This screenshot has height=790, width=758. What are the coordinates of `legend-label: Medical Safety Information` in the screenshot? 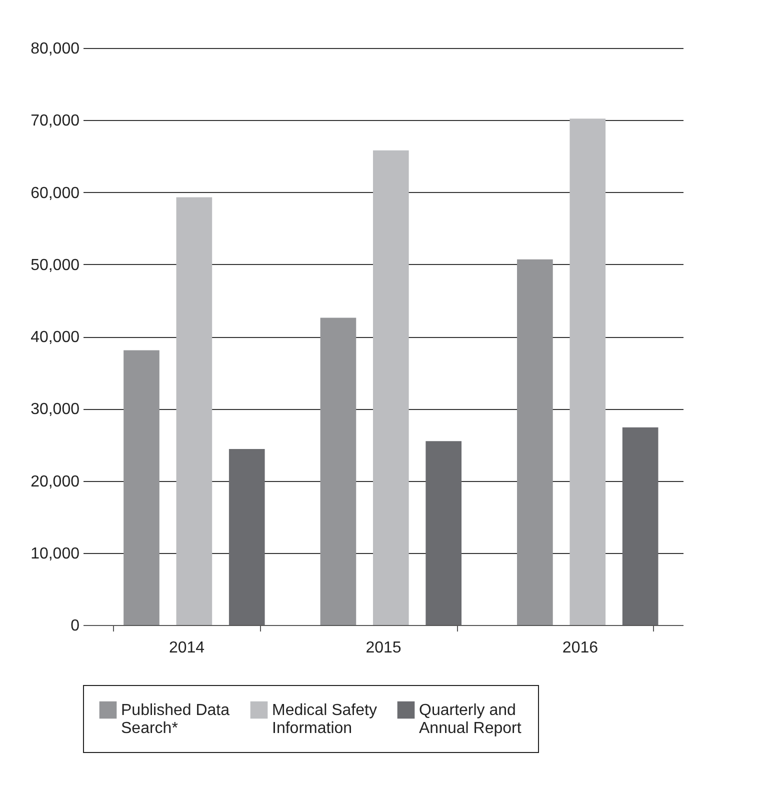 It's located at (324, 719).